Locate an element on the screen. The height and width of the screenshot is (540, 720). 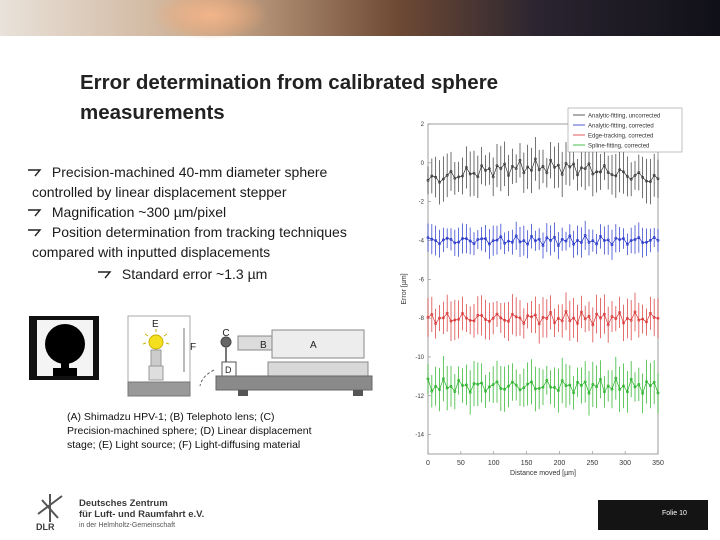
label-f: F is located at coordinates (193, 347).